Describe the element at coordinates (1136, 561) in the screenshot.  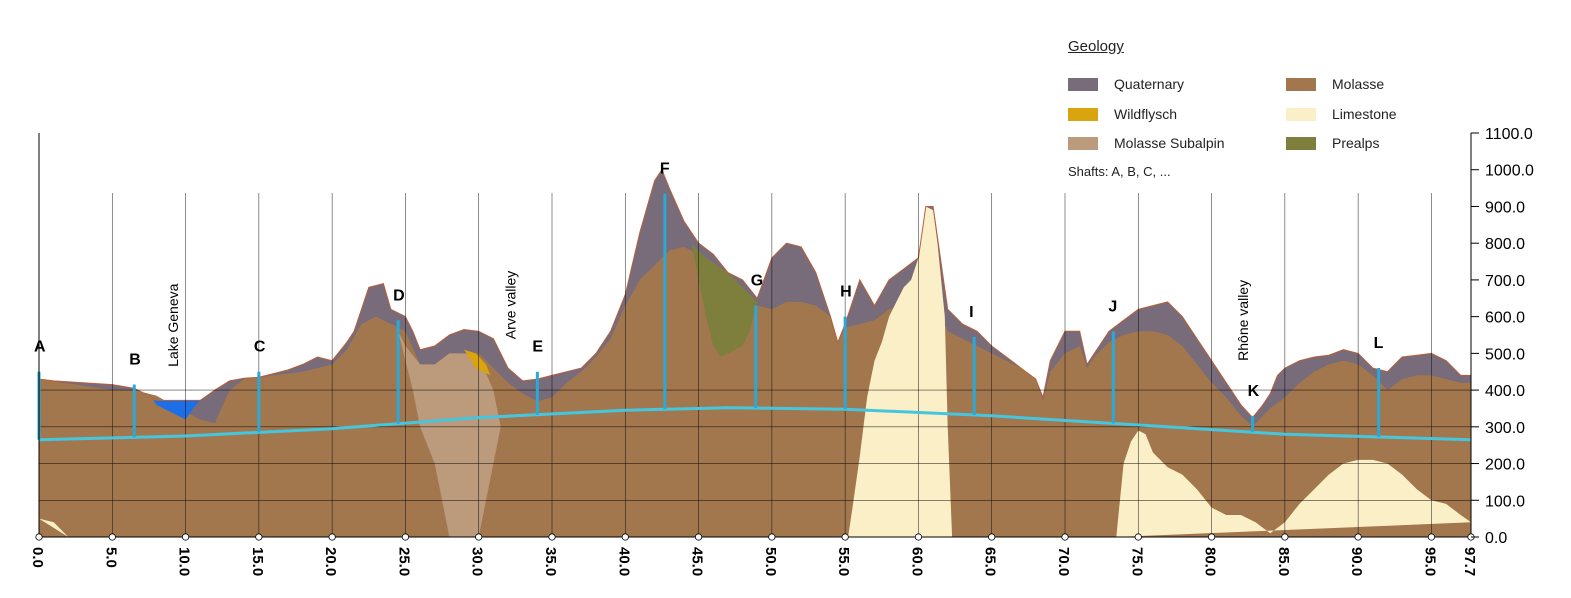
I see `x-tick-label: 75.0` at that location.